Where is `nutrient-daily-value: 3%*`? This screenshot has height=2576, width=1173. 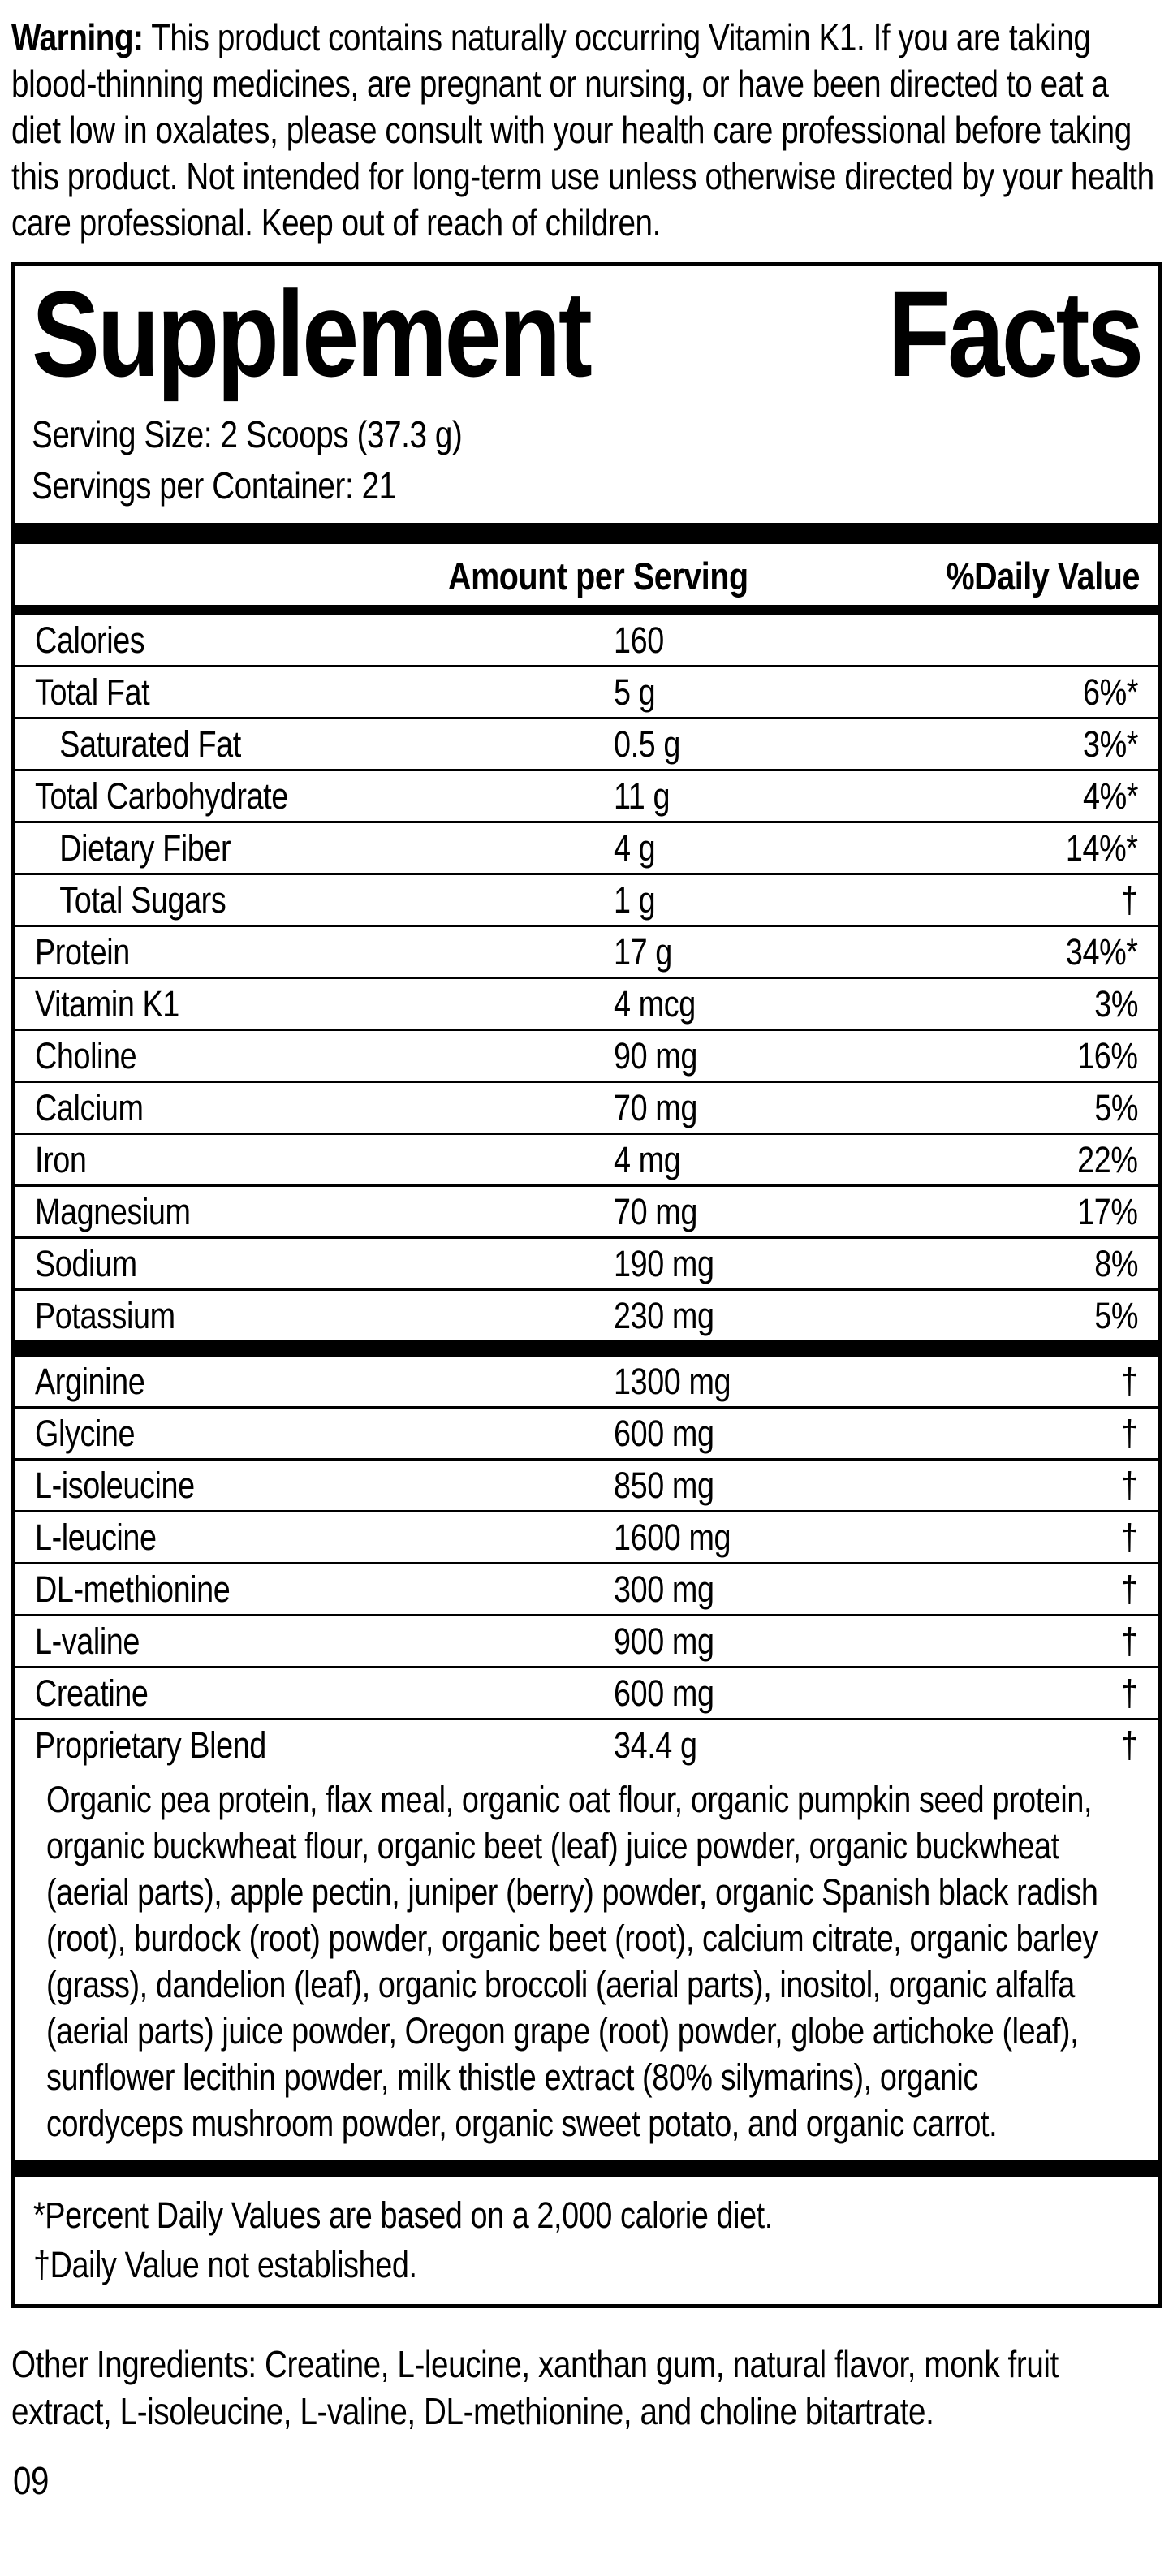 nutrient-daily-value: 3%* is located at coordinates (1110, 744).